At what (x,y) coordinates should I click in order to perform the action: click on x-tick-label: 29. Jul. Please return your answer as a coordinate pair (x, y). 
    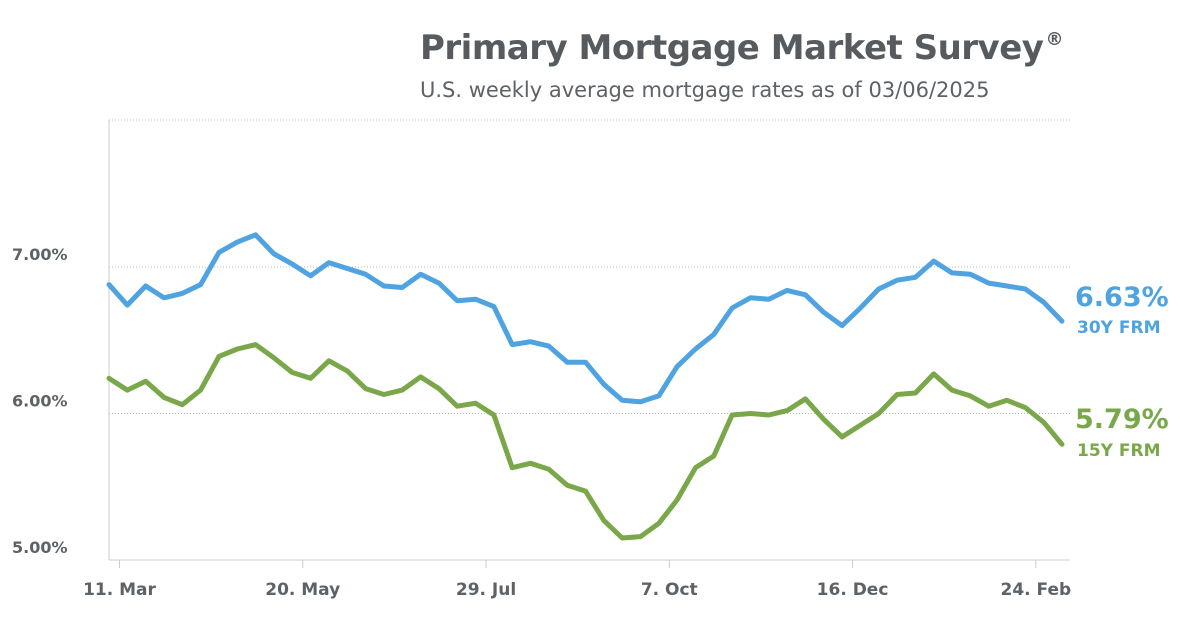
    Looking at the image, I should click on (486, 590).